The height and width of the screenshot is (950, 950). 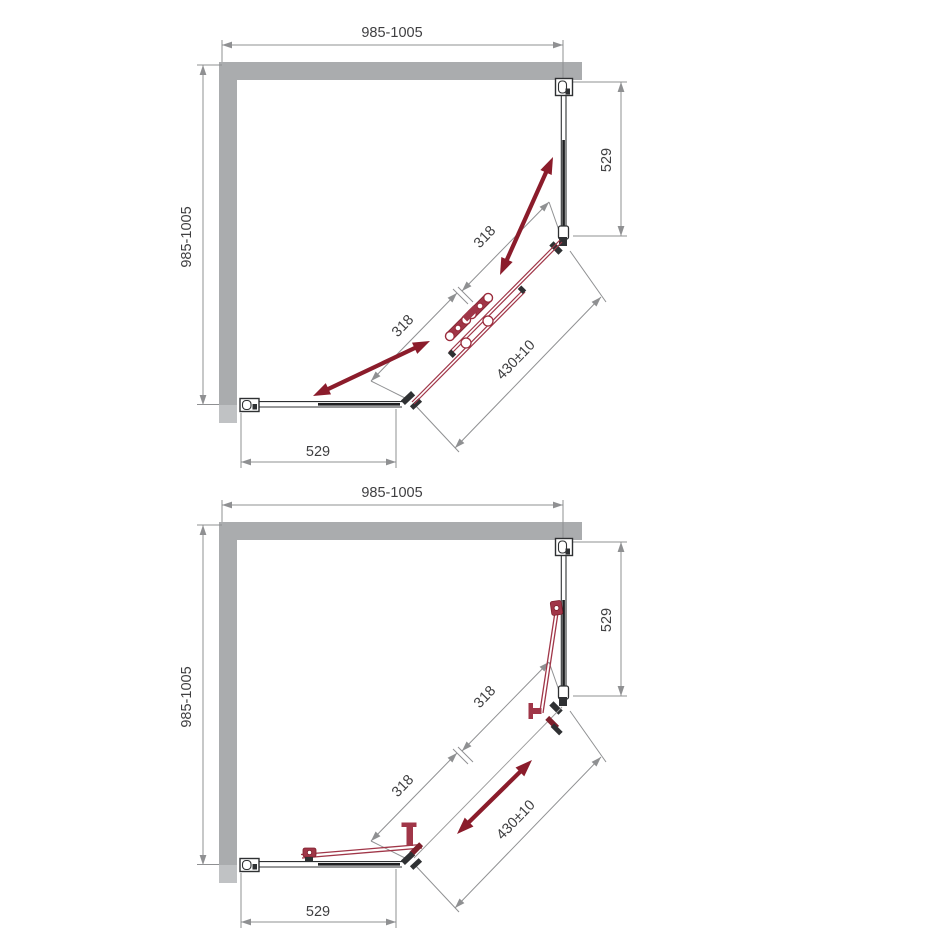 What do you see at coordinates (371, 368) in the screenshot?
I see `slide-arrow-lower` at bounding box center [371, 368].